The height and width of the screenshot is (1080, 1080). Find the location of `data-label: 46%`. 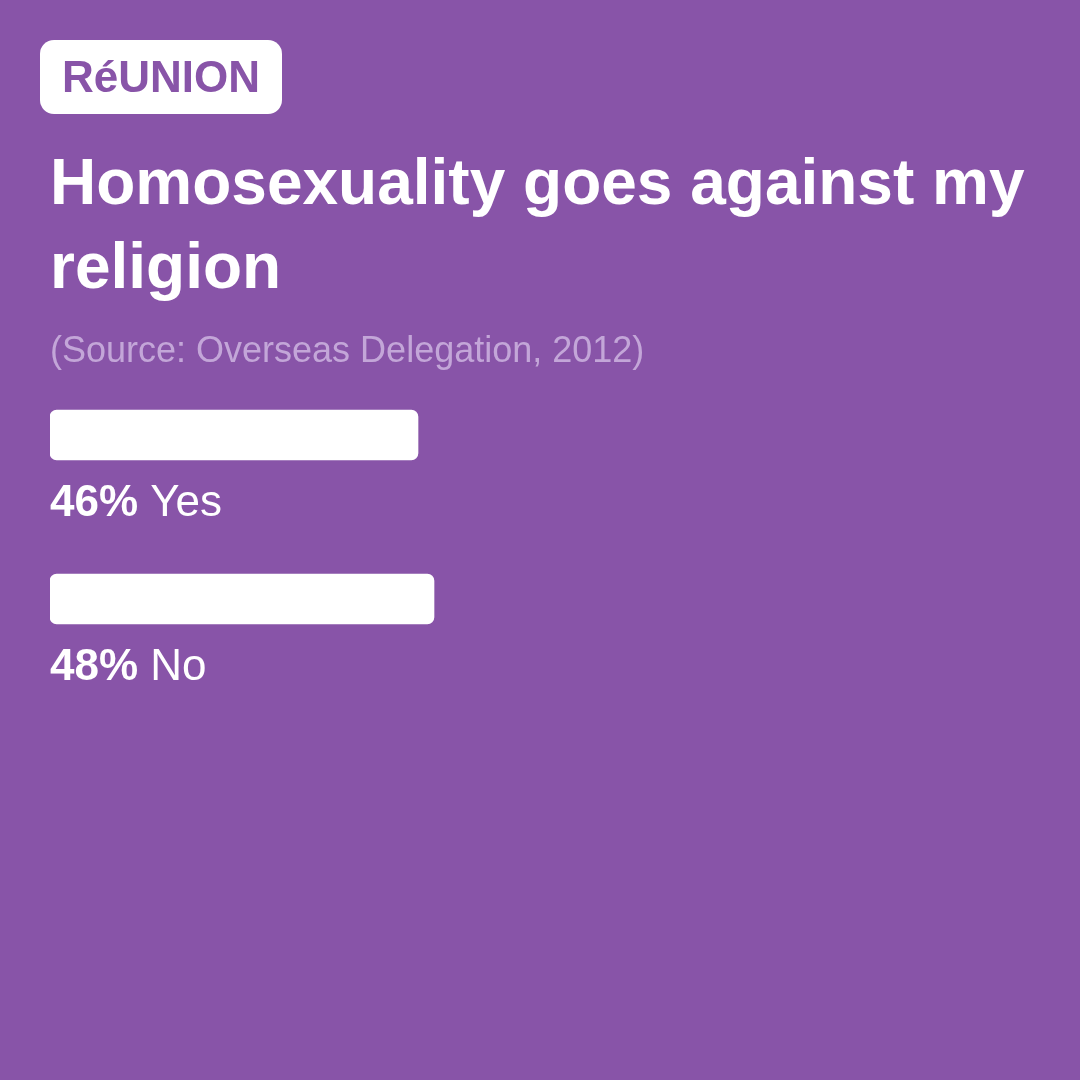

data-label: 46% is located at coordinates (94, 500).